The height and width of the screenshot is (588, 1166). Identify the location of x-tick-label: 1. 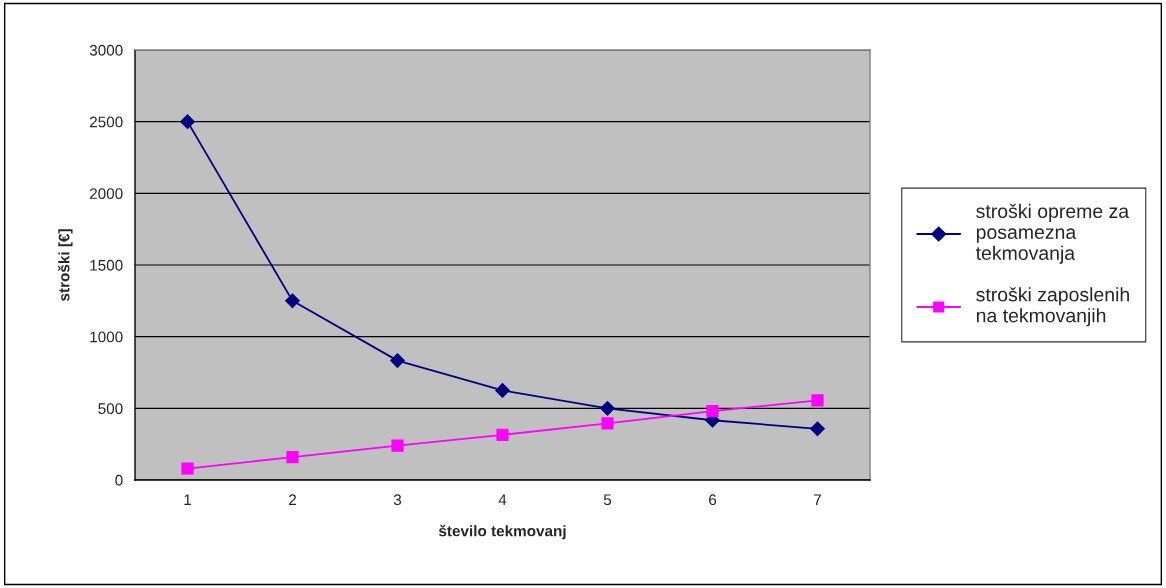
(187, 499).